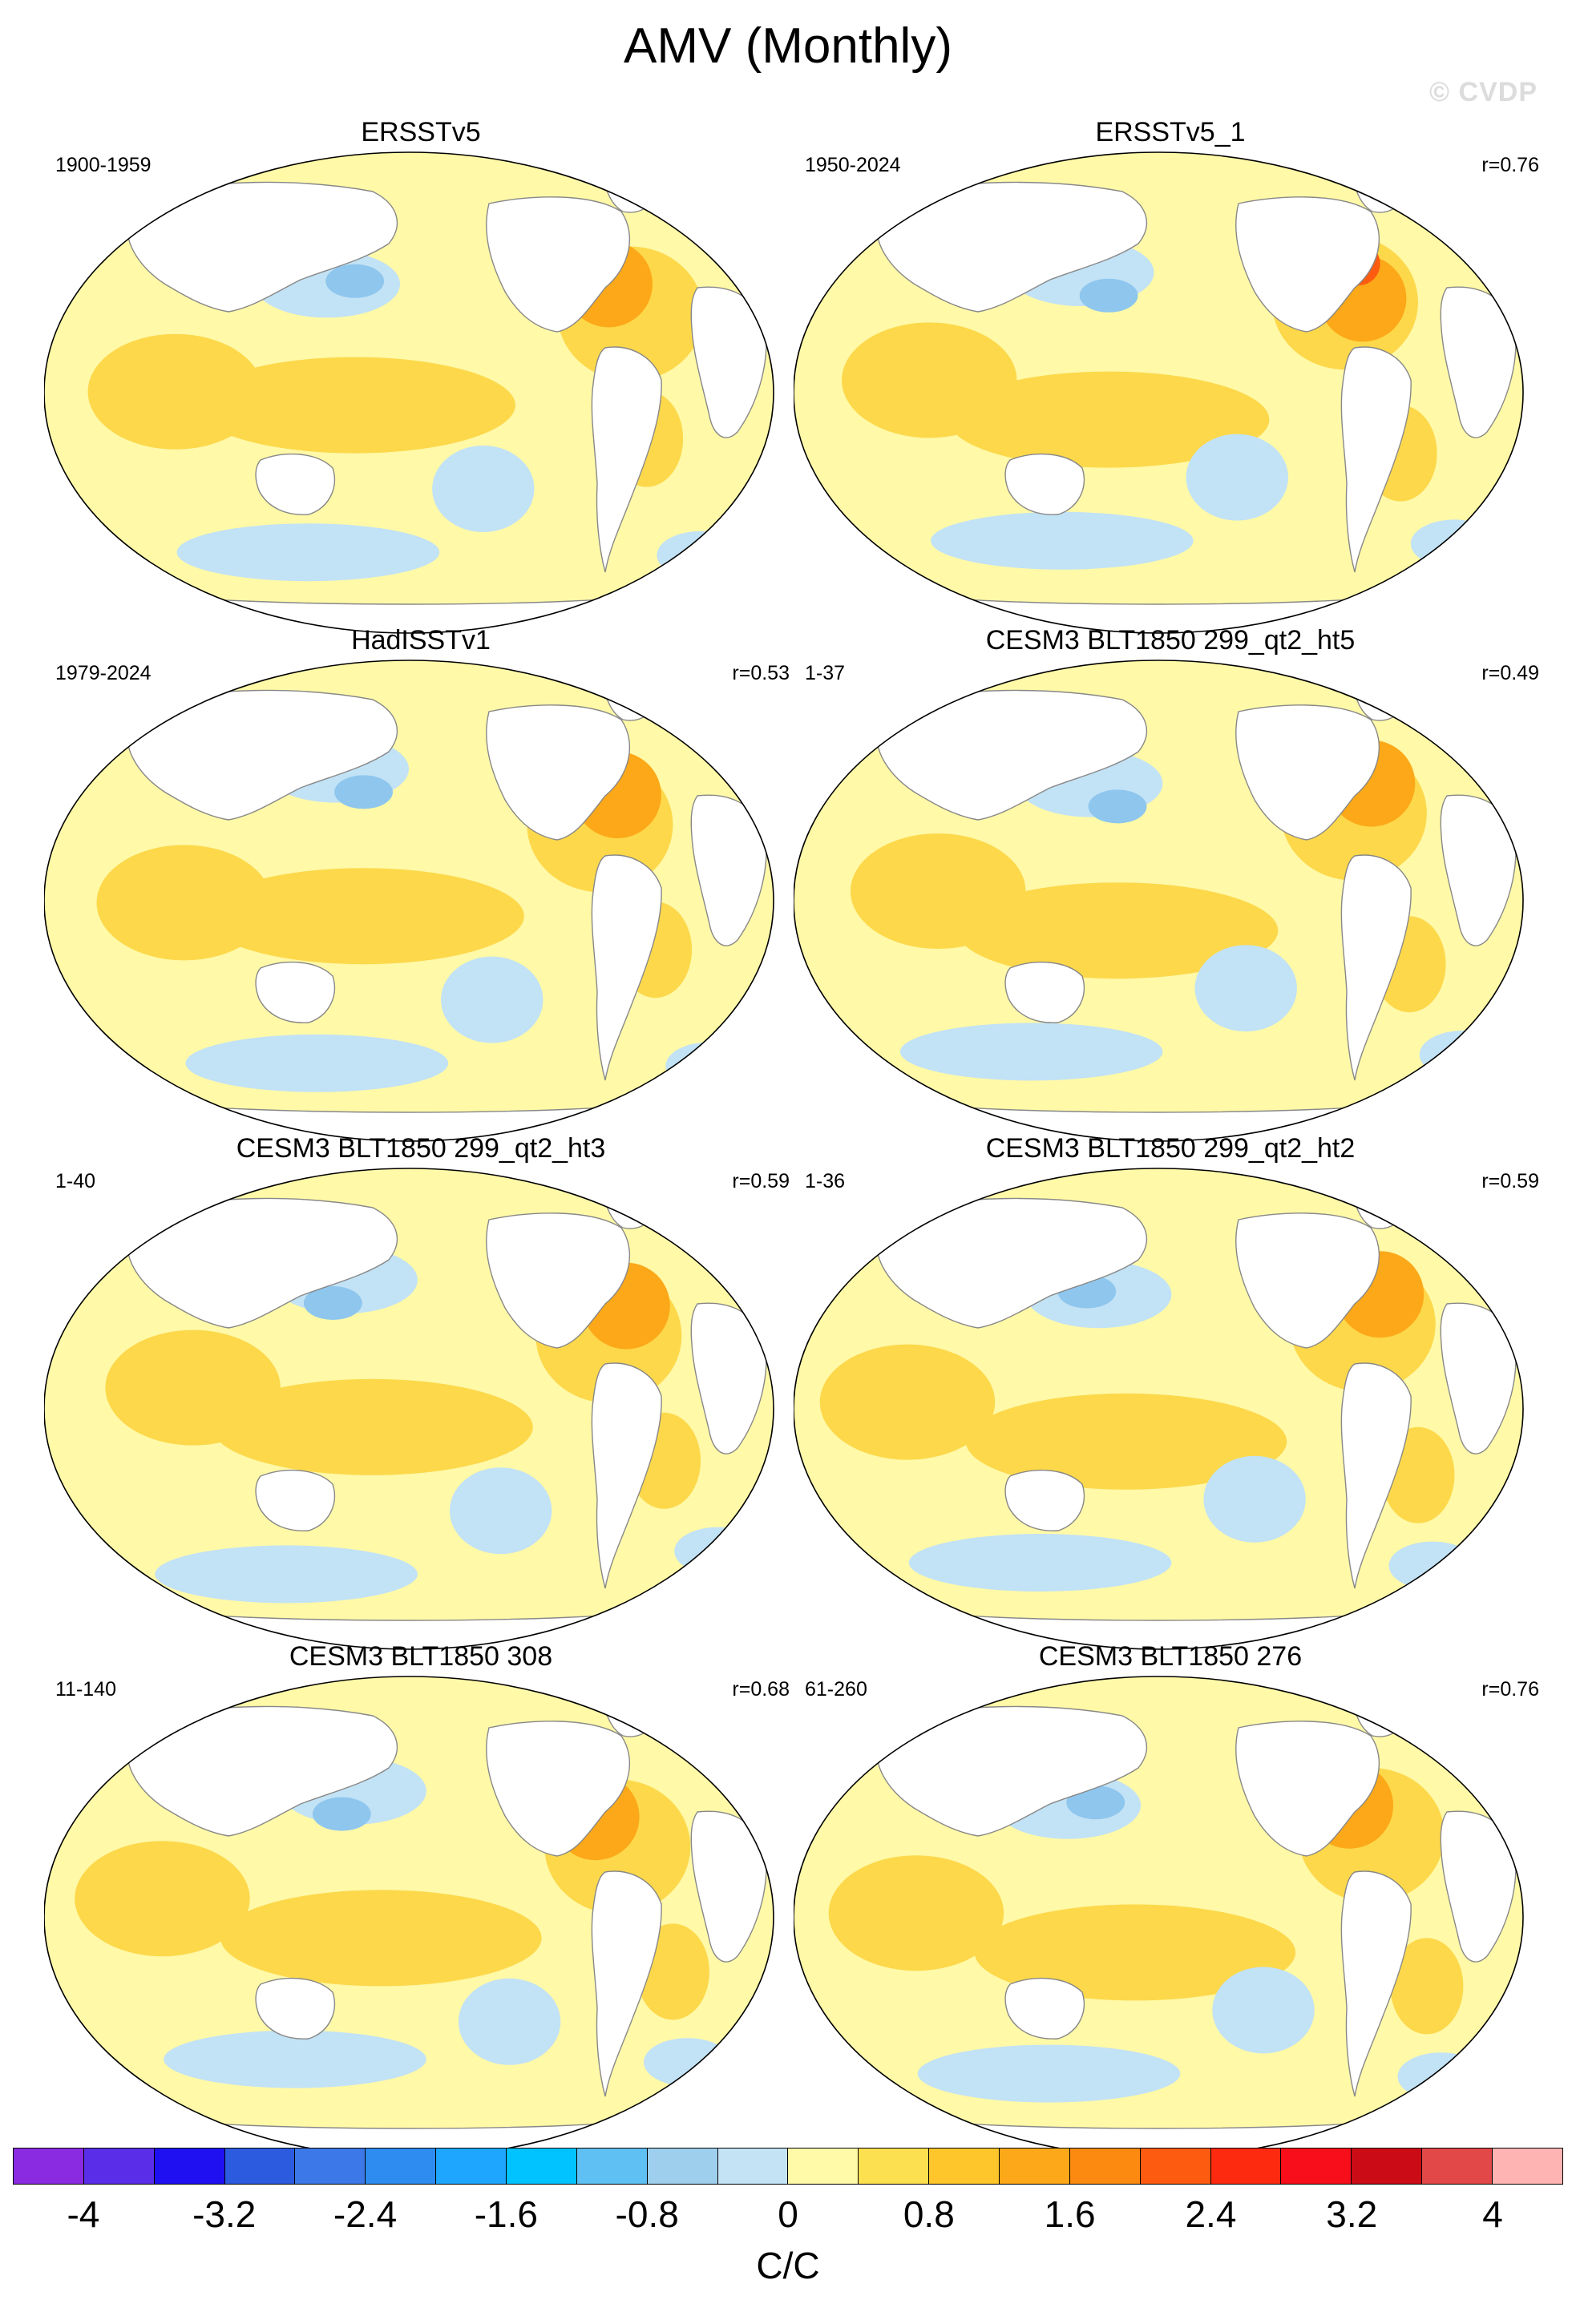 This screenshot has height=2324, width=1576. What do you see at coordinates (825, 673) in the screenshot?
I see `panel-period: 1-37` at bounding box center [825, 673].